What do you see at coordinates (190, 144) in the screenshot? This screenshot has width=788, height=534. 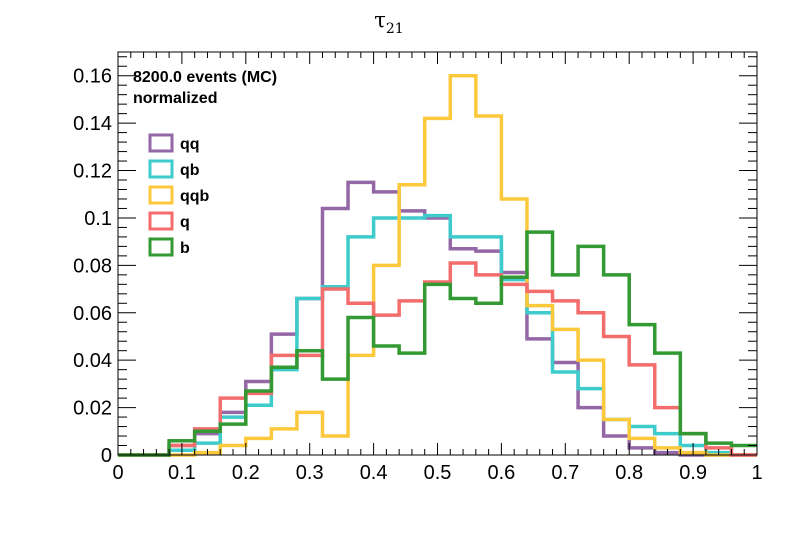 I see `legend-label-qq: qq` at bounding box center [190, 144].